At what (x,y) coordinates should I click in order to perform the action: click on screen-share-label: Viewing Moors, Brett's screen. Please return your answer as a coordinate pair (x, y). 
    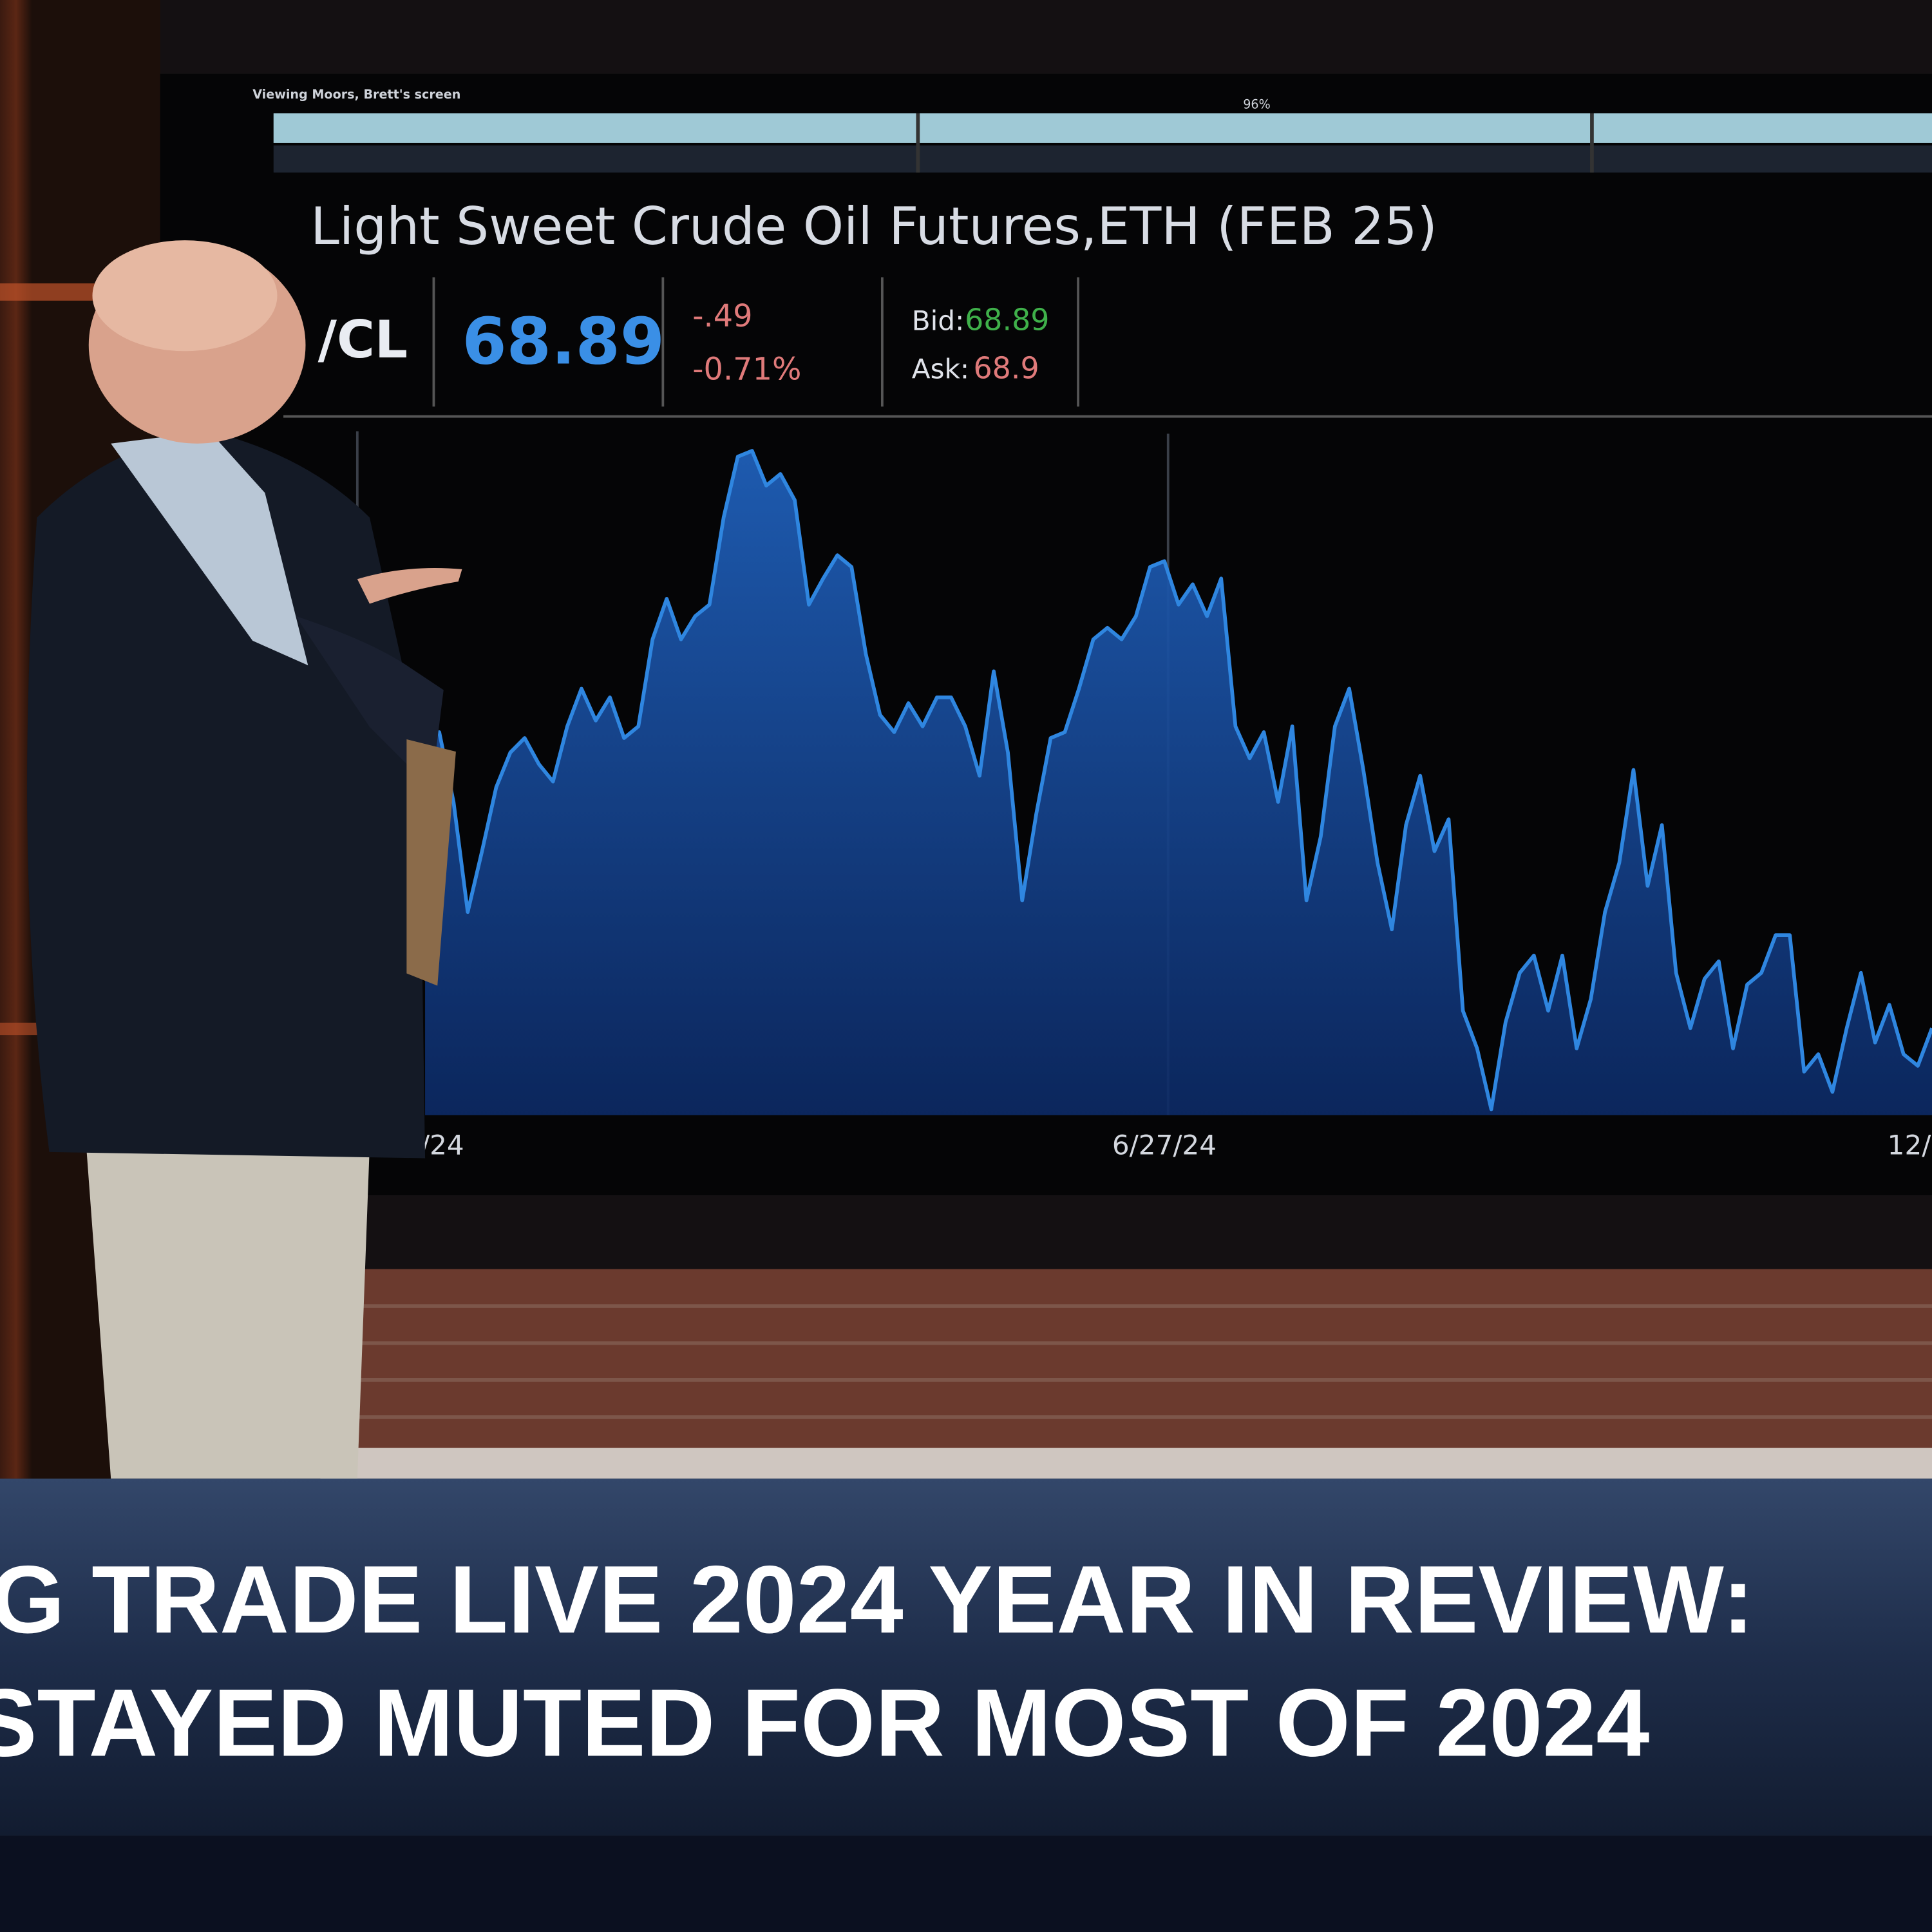
    Looking at the image, I should click on (356, 95).